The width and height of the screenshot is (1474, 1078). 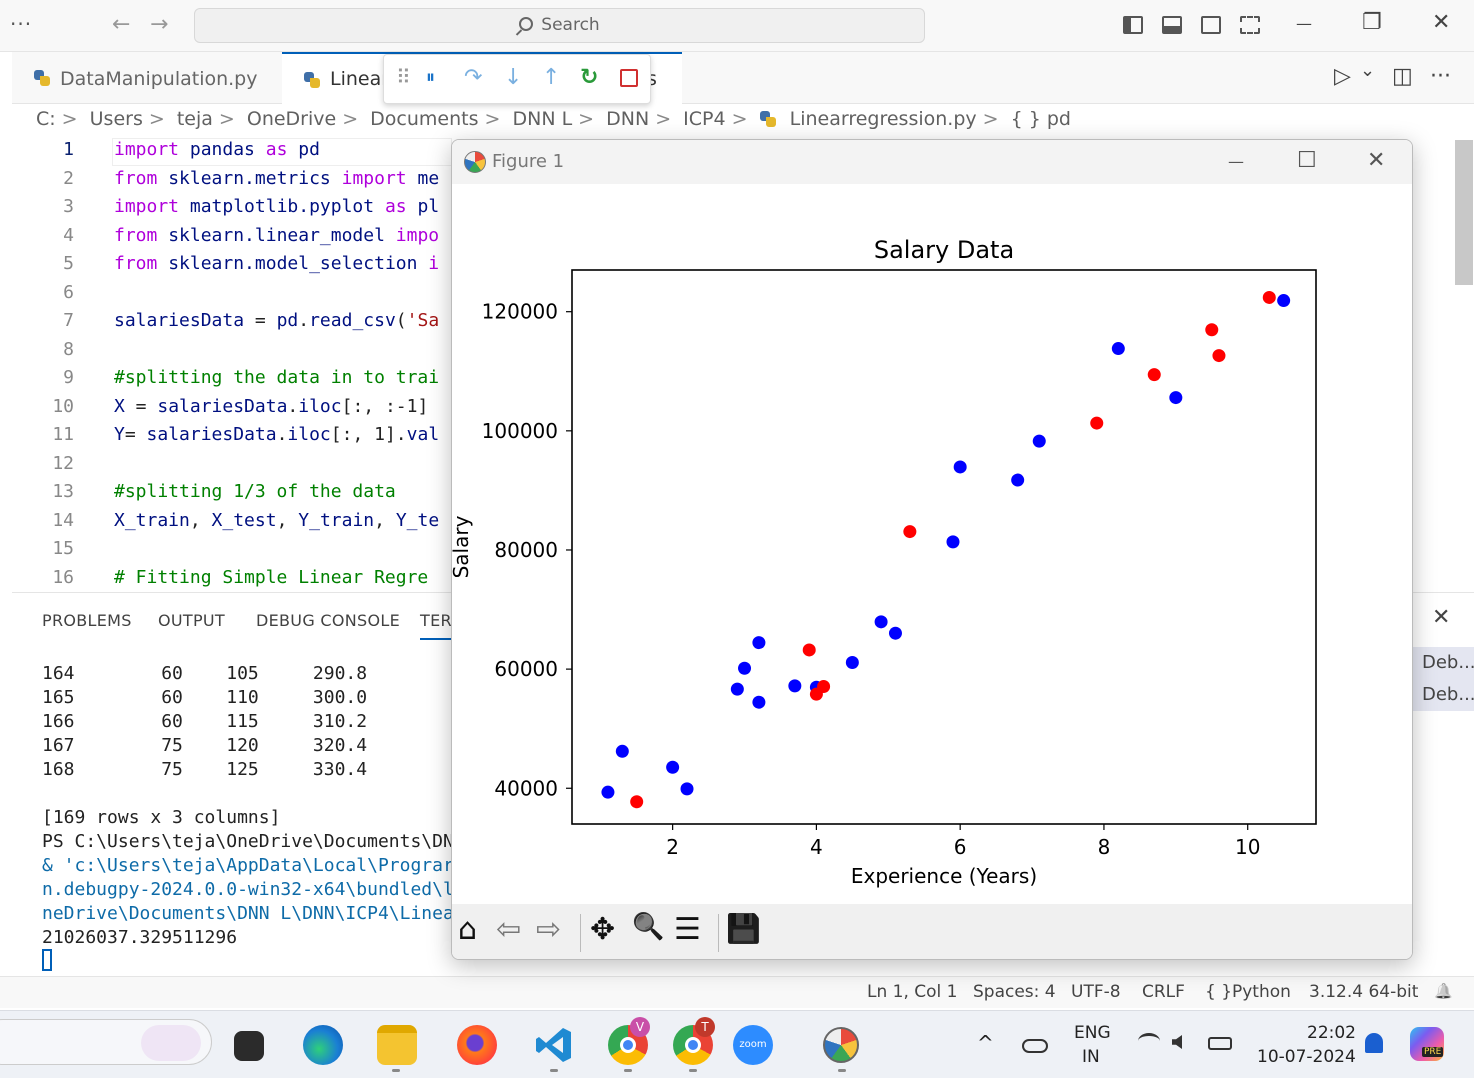 I want to click on editor-scrollbar-thumb, so click(x=1464, y=212).